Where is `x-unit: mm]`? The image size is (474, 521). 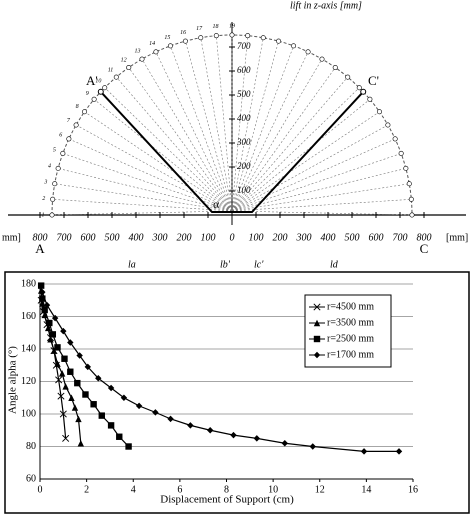
x-unit: mm] is located at coordinates (11, 237).